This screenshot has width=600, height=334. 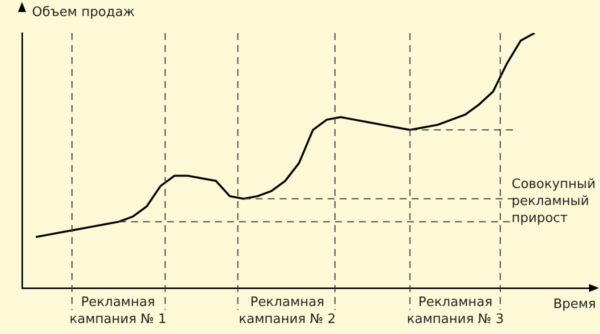 What do you see at coordinates (287, 310) in the screenshot?
I see `text: Рекламная кампания № 2` at bounding box center [287, 310].